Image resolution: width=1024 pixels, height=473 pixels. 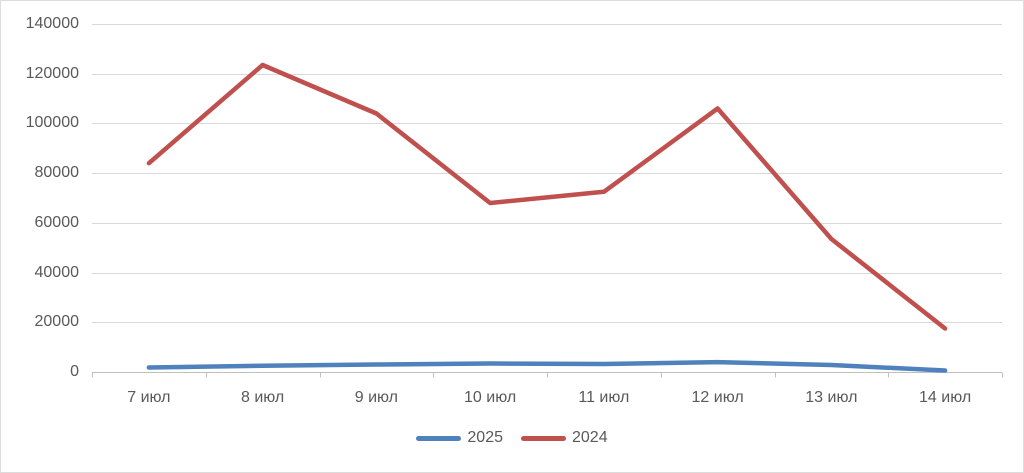 What do you see at coordinates (52, 73) in the screenshot?
I see `y-axis-tick-label: 120000` at bounding box center [52, 73].